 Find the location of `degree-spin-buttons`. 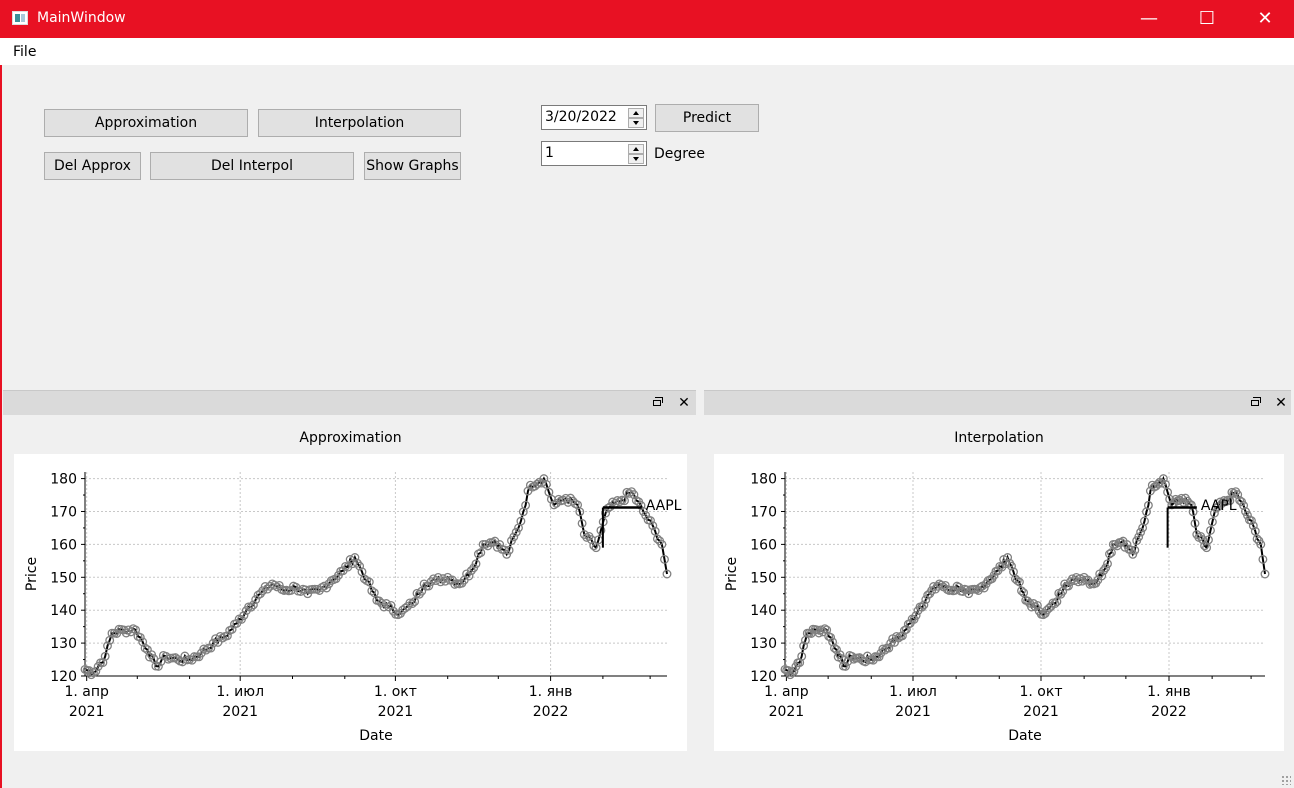

degree-spin-buttons is located at coordinates (636, 154).